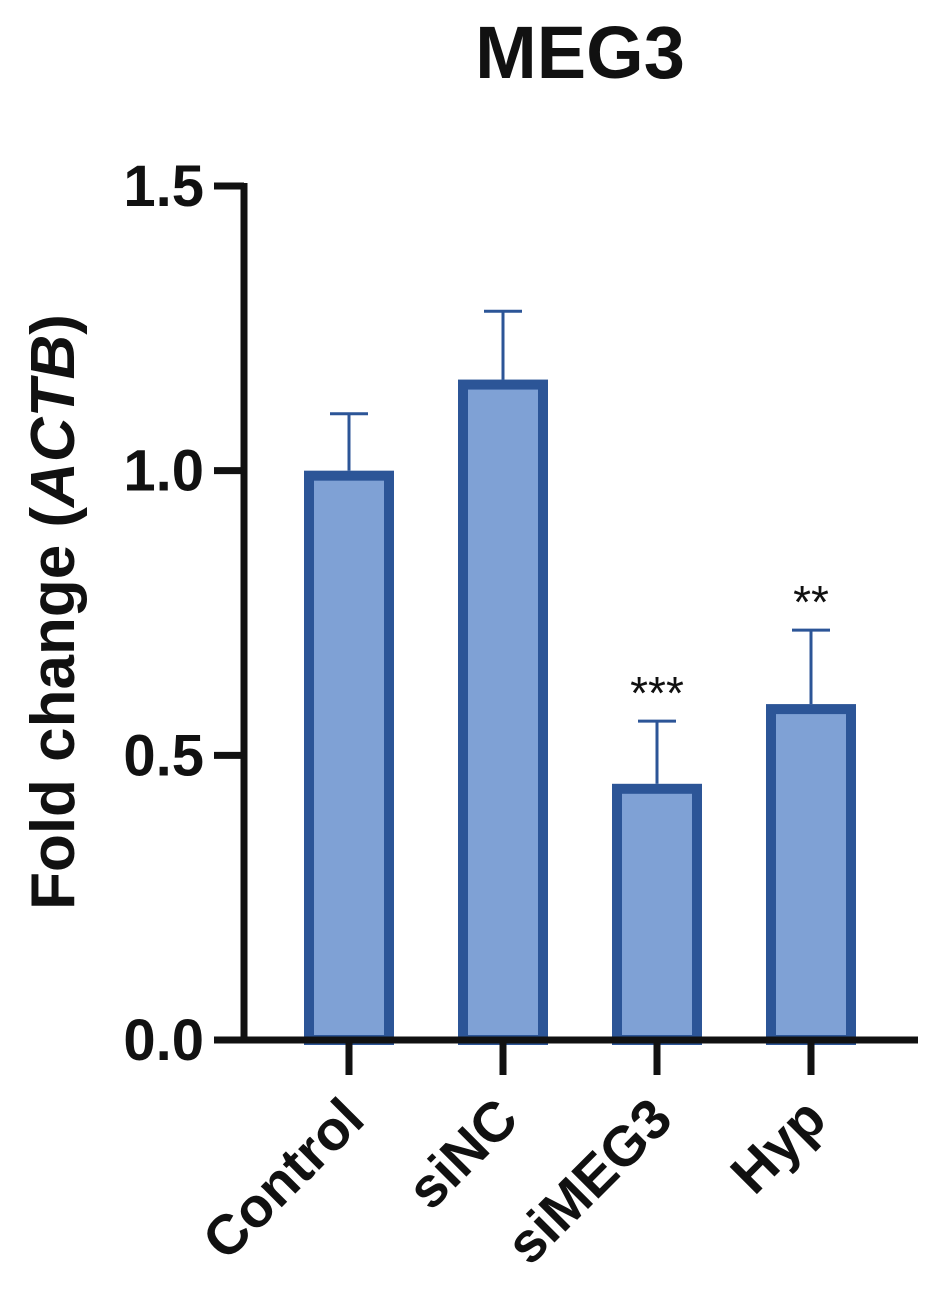 Image resolution: width=932 pixels, height=1297 pixels. I want to click on y-axis-label: Fold change (ACTB), so click(53, 612).